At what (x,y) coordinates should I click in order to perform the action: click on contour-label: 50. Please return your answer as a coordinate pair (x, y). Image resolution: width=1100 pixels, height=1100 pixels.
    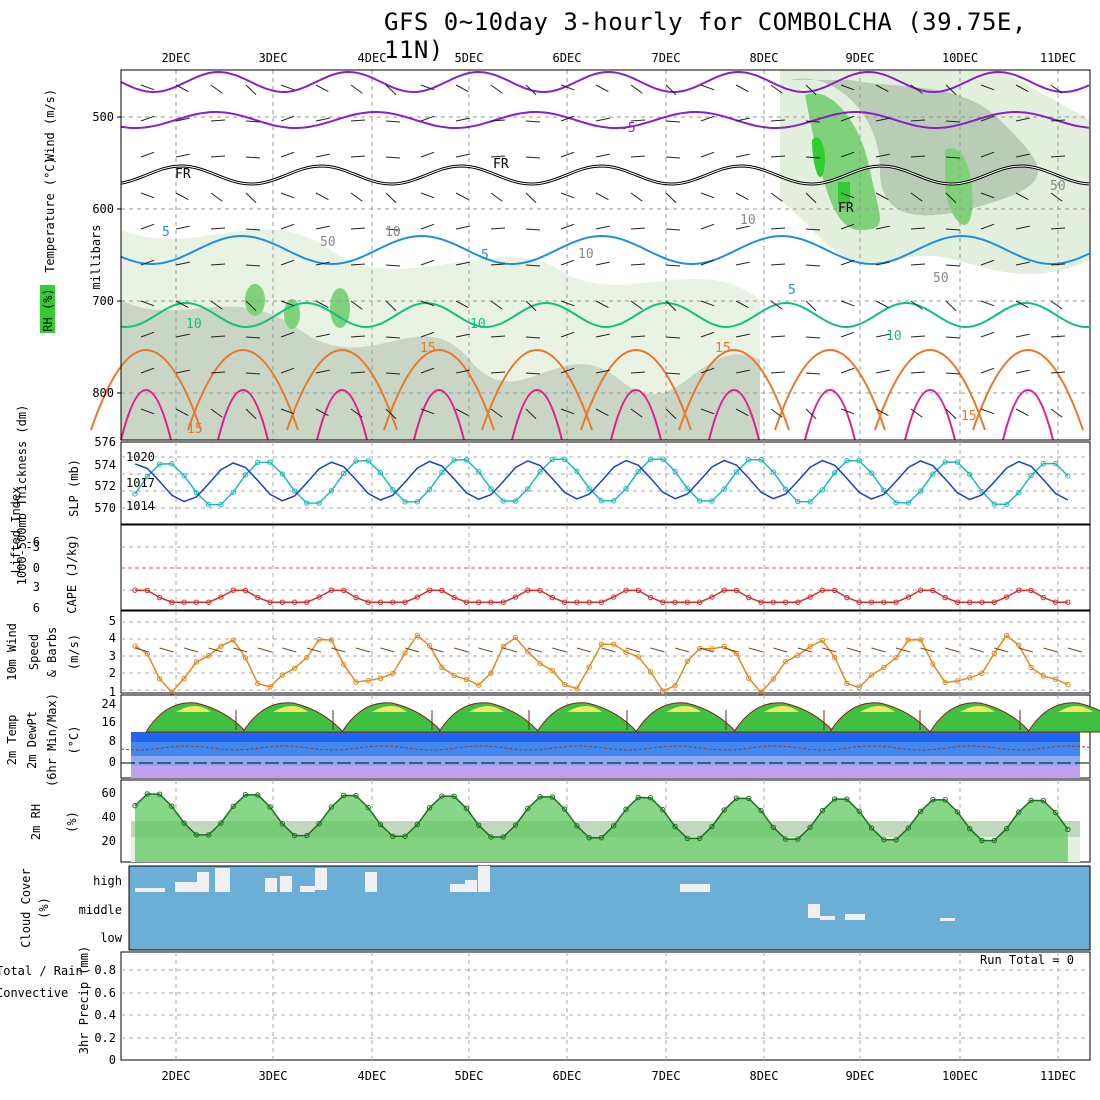
    Looking at the image, I should click on (941, 278).